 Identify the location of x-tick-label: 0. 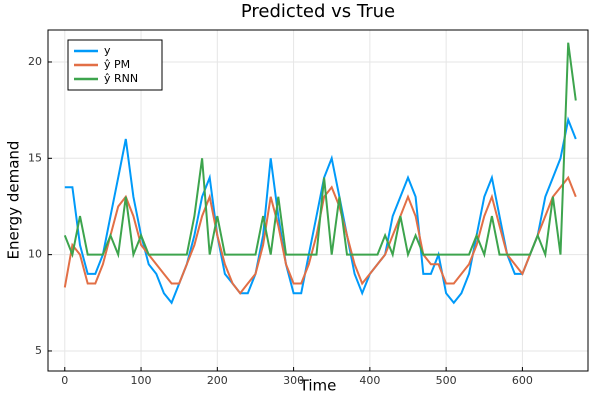
(64, 380).